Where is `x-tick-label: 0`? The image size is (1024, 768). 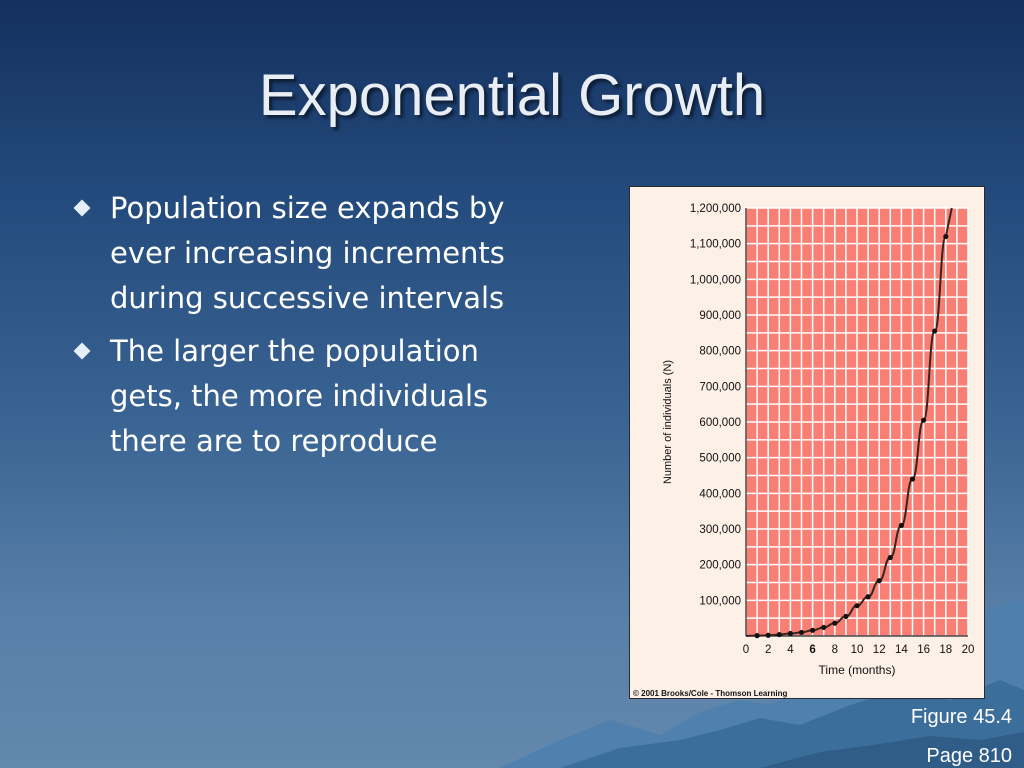 x-tick-label: 0 is located at coordinates (746, 650).